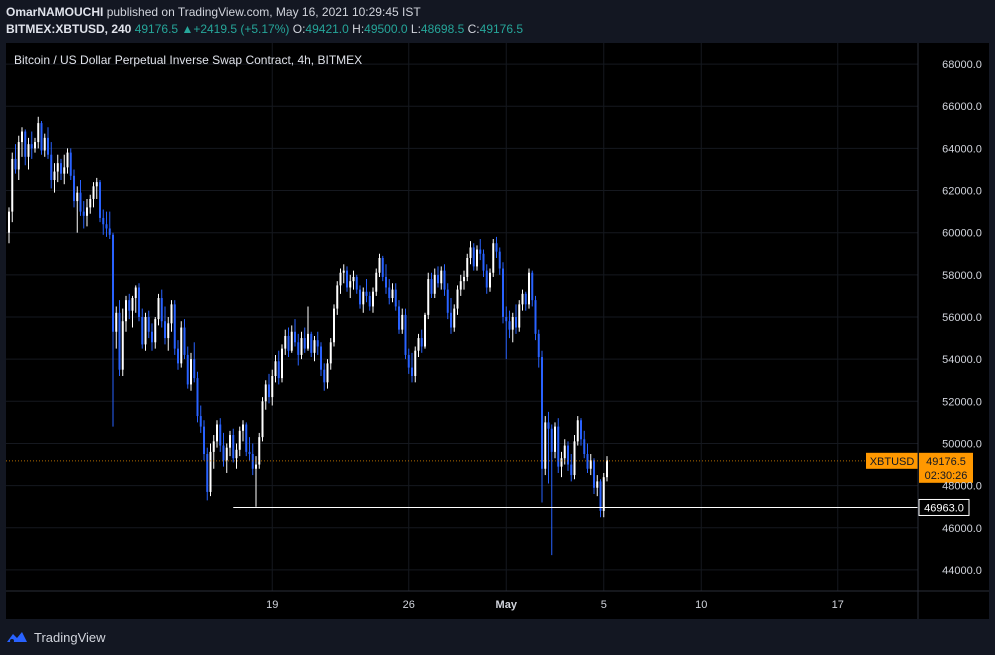 The height and width of the screenshot is (655, 995). What do you see at coordinates (358, 29) in the screenshot?
I see `high-label: H:` at bounding box center [358, 29].